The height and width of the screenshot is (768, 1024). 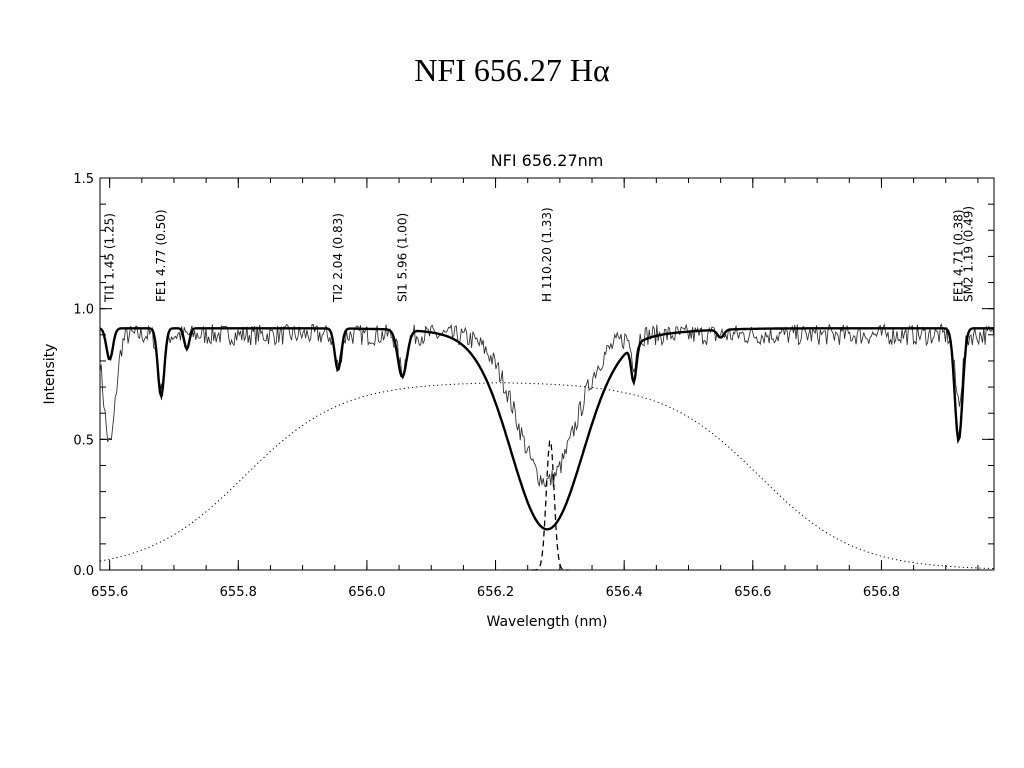 What do you see at coordinates (83, 310) in the screenshot?
I see `y-tick-label: 1.0` at bounding box center [83, 310].